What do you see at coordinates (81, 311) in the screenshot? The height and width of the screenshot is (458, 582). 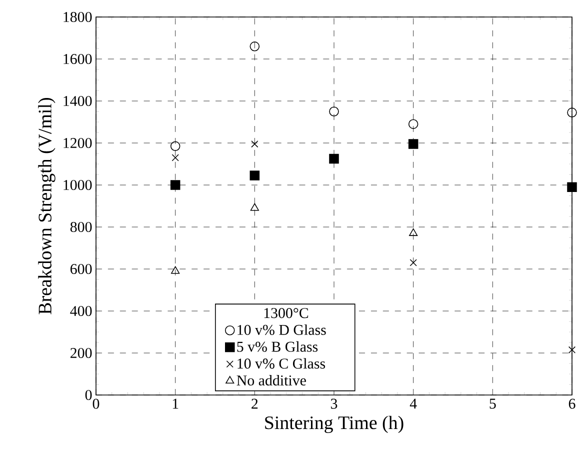 I see `y-tick-label: 400` at bounding box center [81, 311].